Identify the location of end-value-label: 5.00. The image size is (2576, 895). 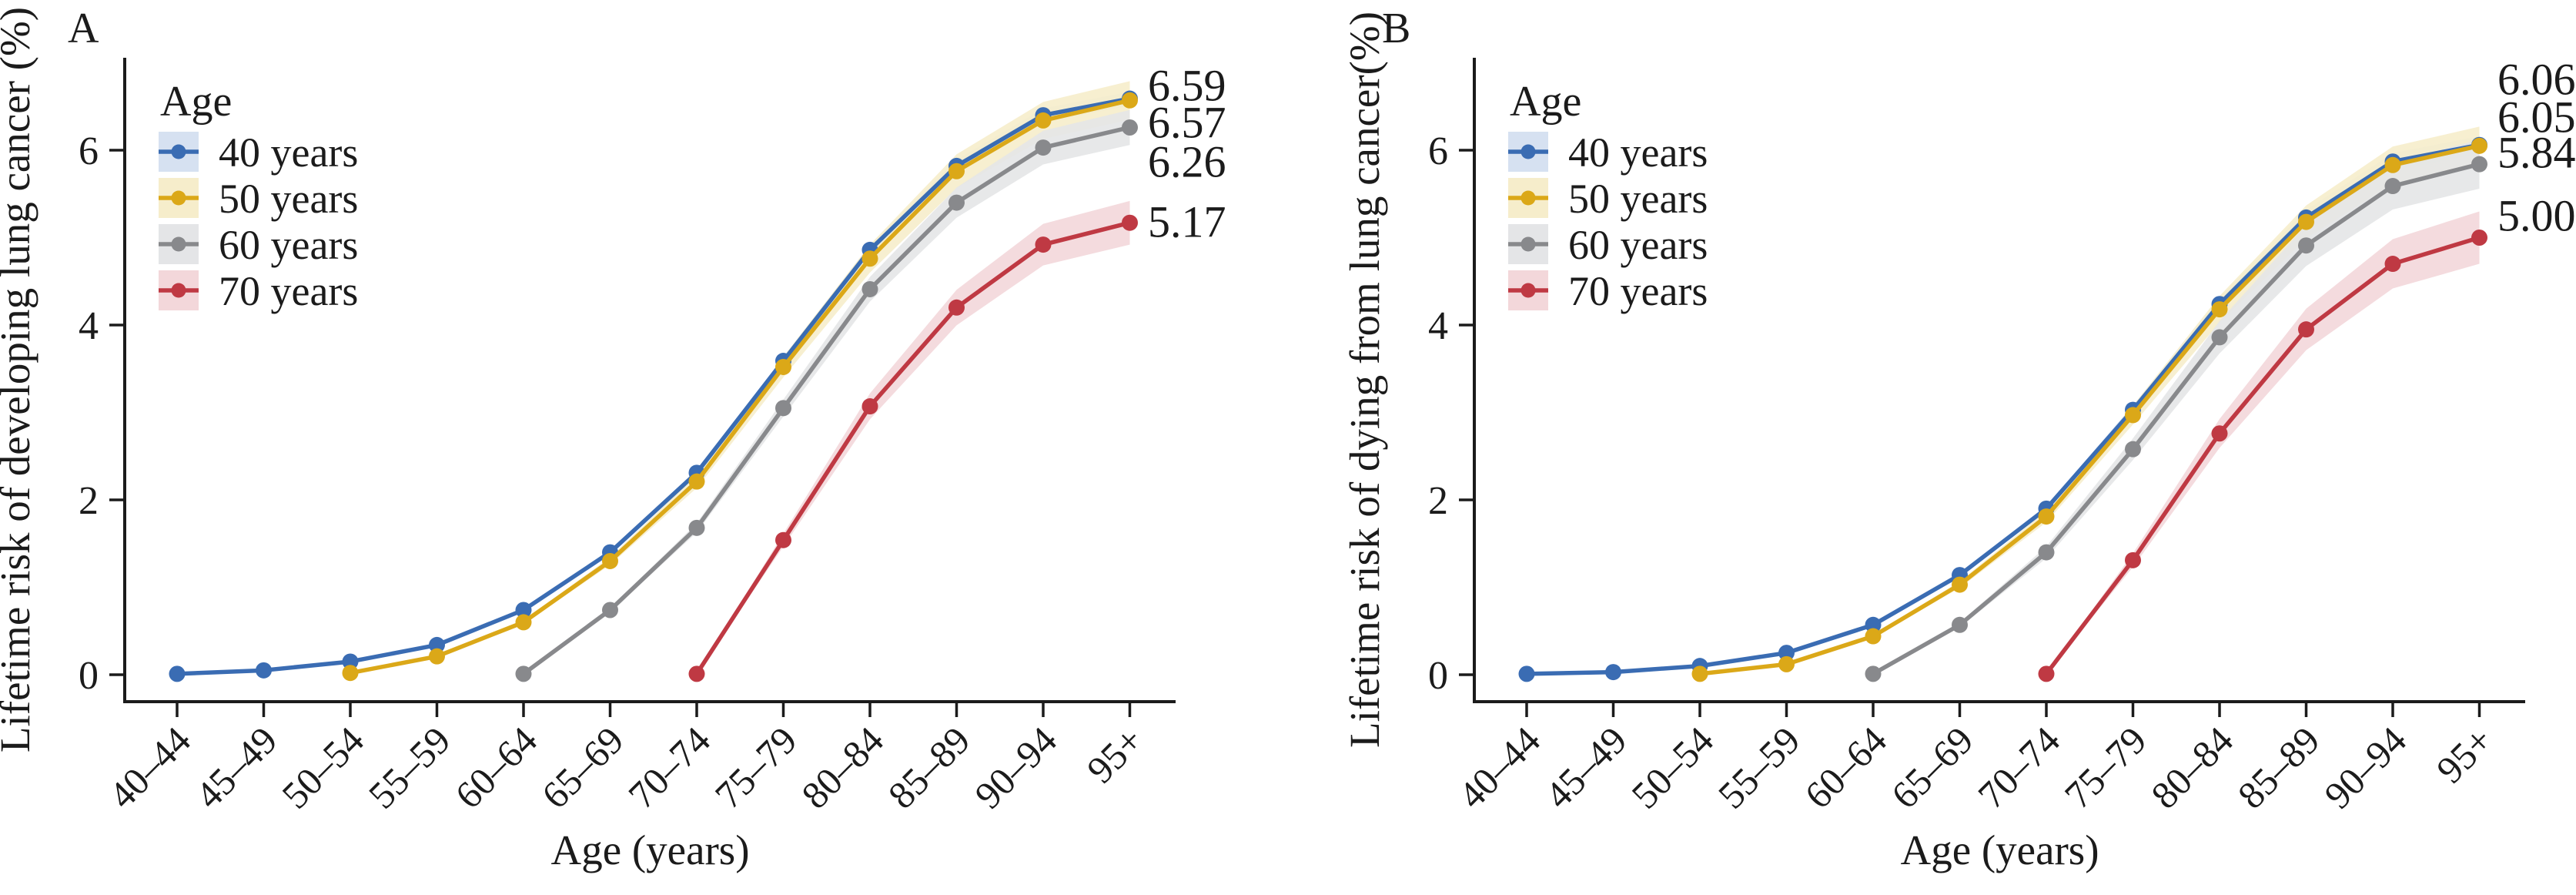
(2537, 215).